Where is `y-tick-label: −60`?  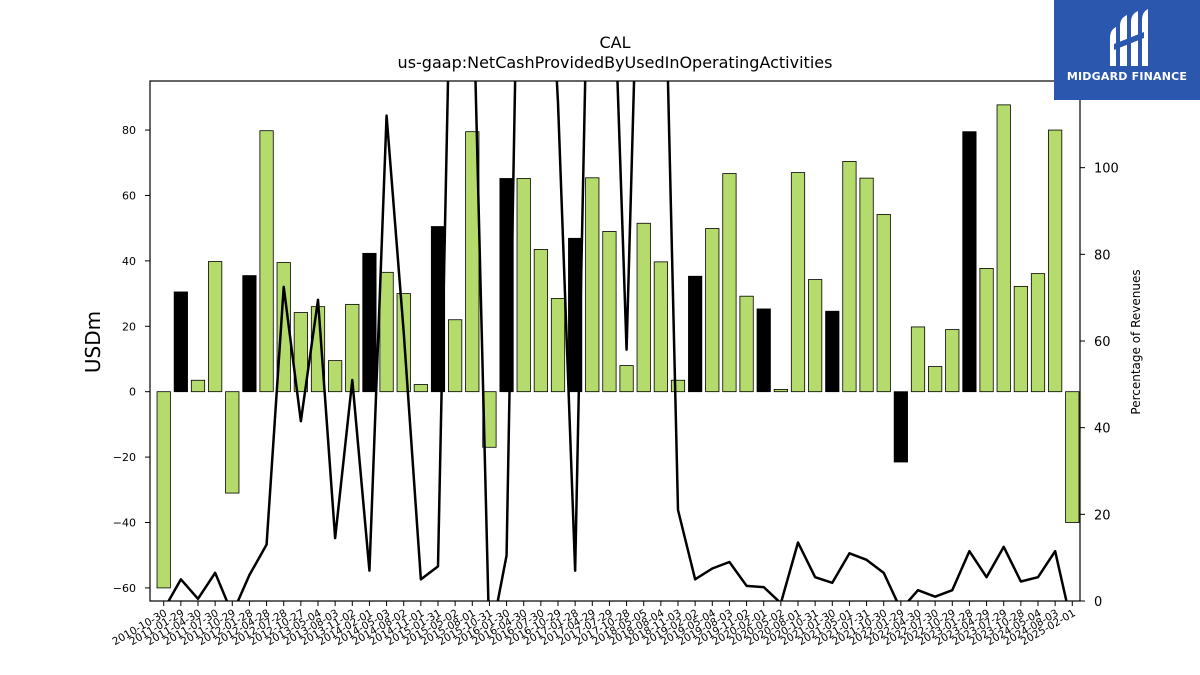
y-tick-label: −60 is located at coordinates (124, 588).